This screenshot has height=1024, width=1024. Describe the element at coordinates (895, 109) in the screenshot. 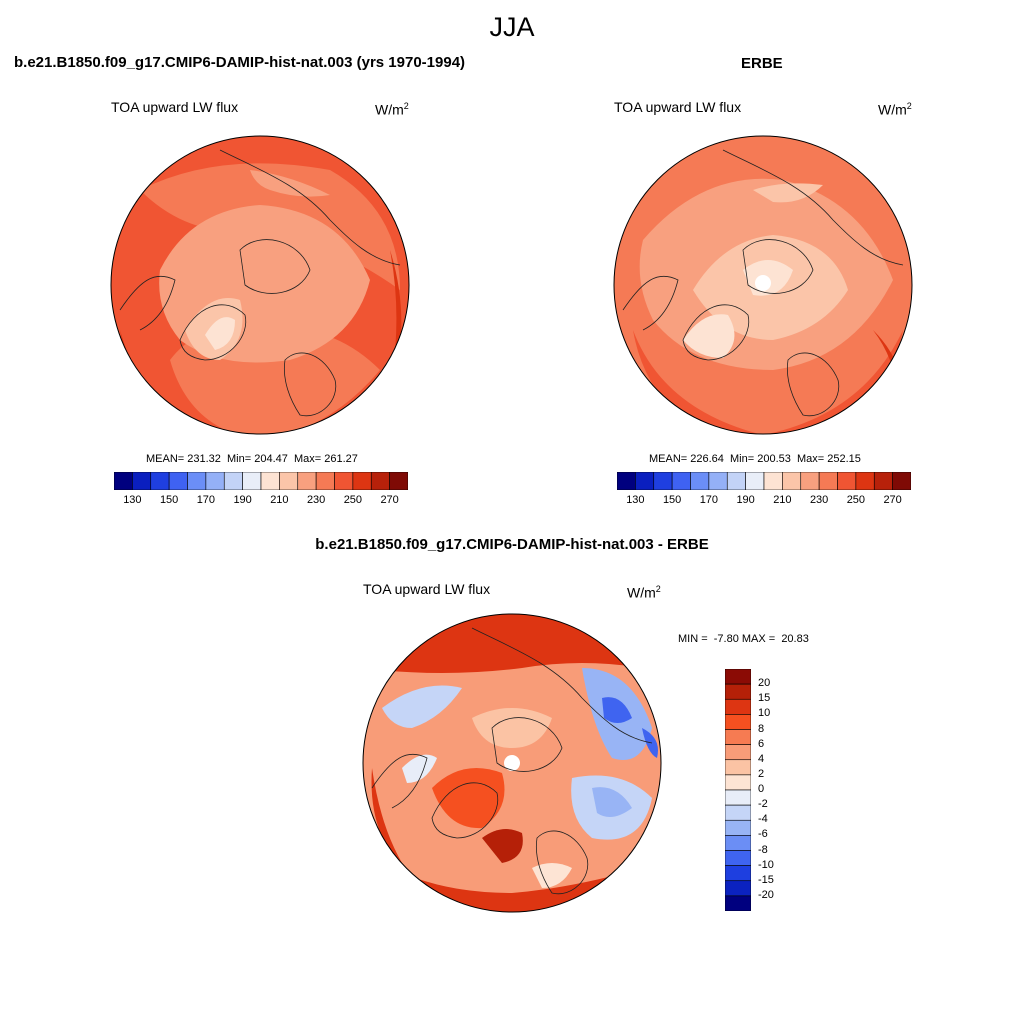

I see `obs-units-label: W/m2` at that location.